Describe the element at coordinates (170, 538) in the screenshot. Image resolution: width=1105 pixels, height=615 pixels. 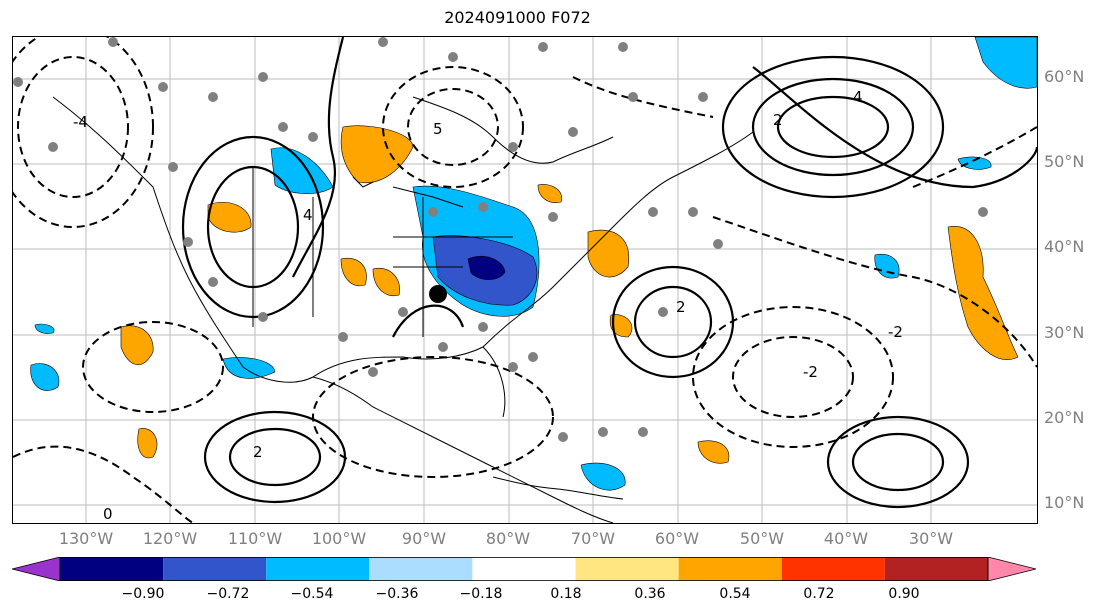
I see `lon-label: 120°W` at that location.